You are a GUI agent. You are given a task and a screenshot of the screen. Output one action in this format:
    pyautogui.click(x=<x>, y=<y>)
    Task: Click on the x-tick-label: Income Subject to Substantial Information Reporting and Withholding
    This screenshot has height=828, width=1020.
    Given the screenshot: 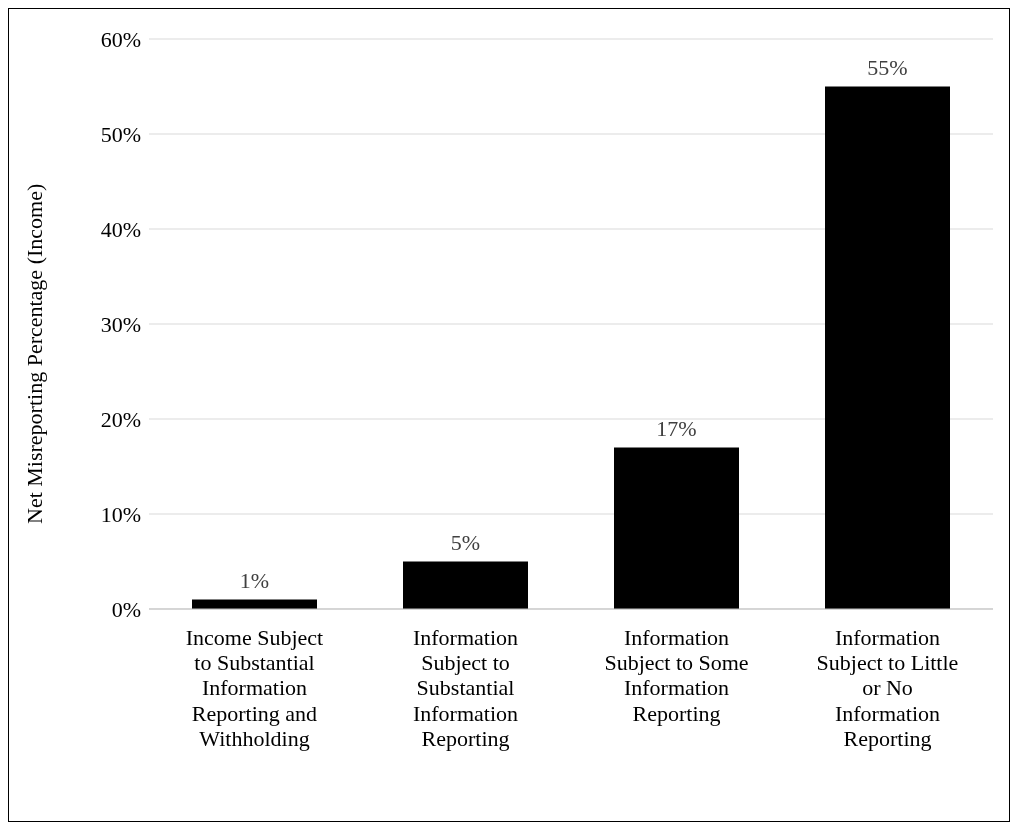 What is the action you would take?
    pyautogui.click(x=254, y=687)
    